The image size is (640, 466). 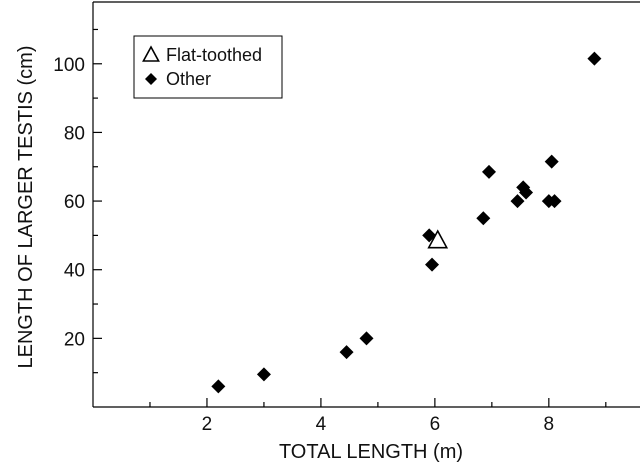 What do you see at coordinates (69, 65) in the screenshot?
I see `y-tick-label: 100` at bounding box center [69, 65].